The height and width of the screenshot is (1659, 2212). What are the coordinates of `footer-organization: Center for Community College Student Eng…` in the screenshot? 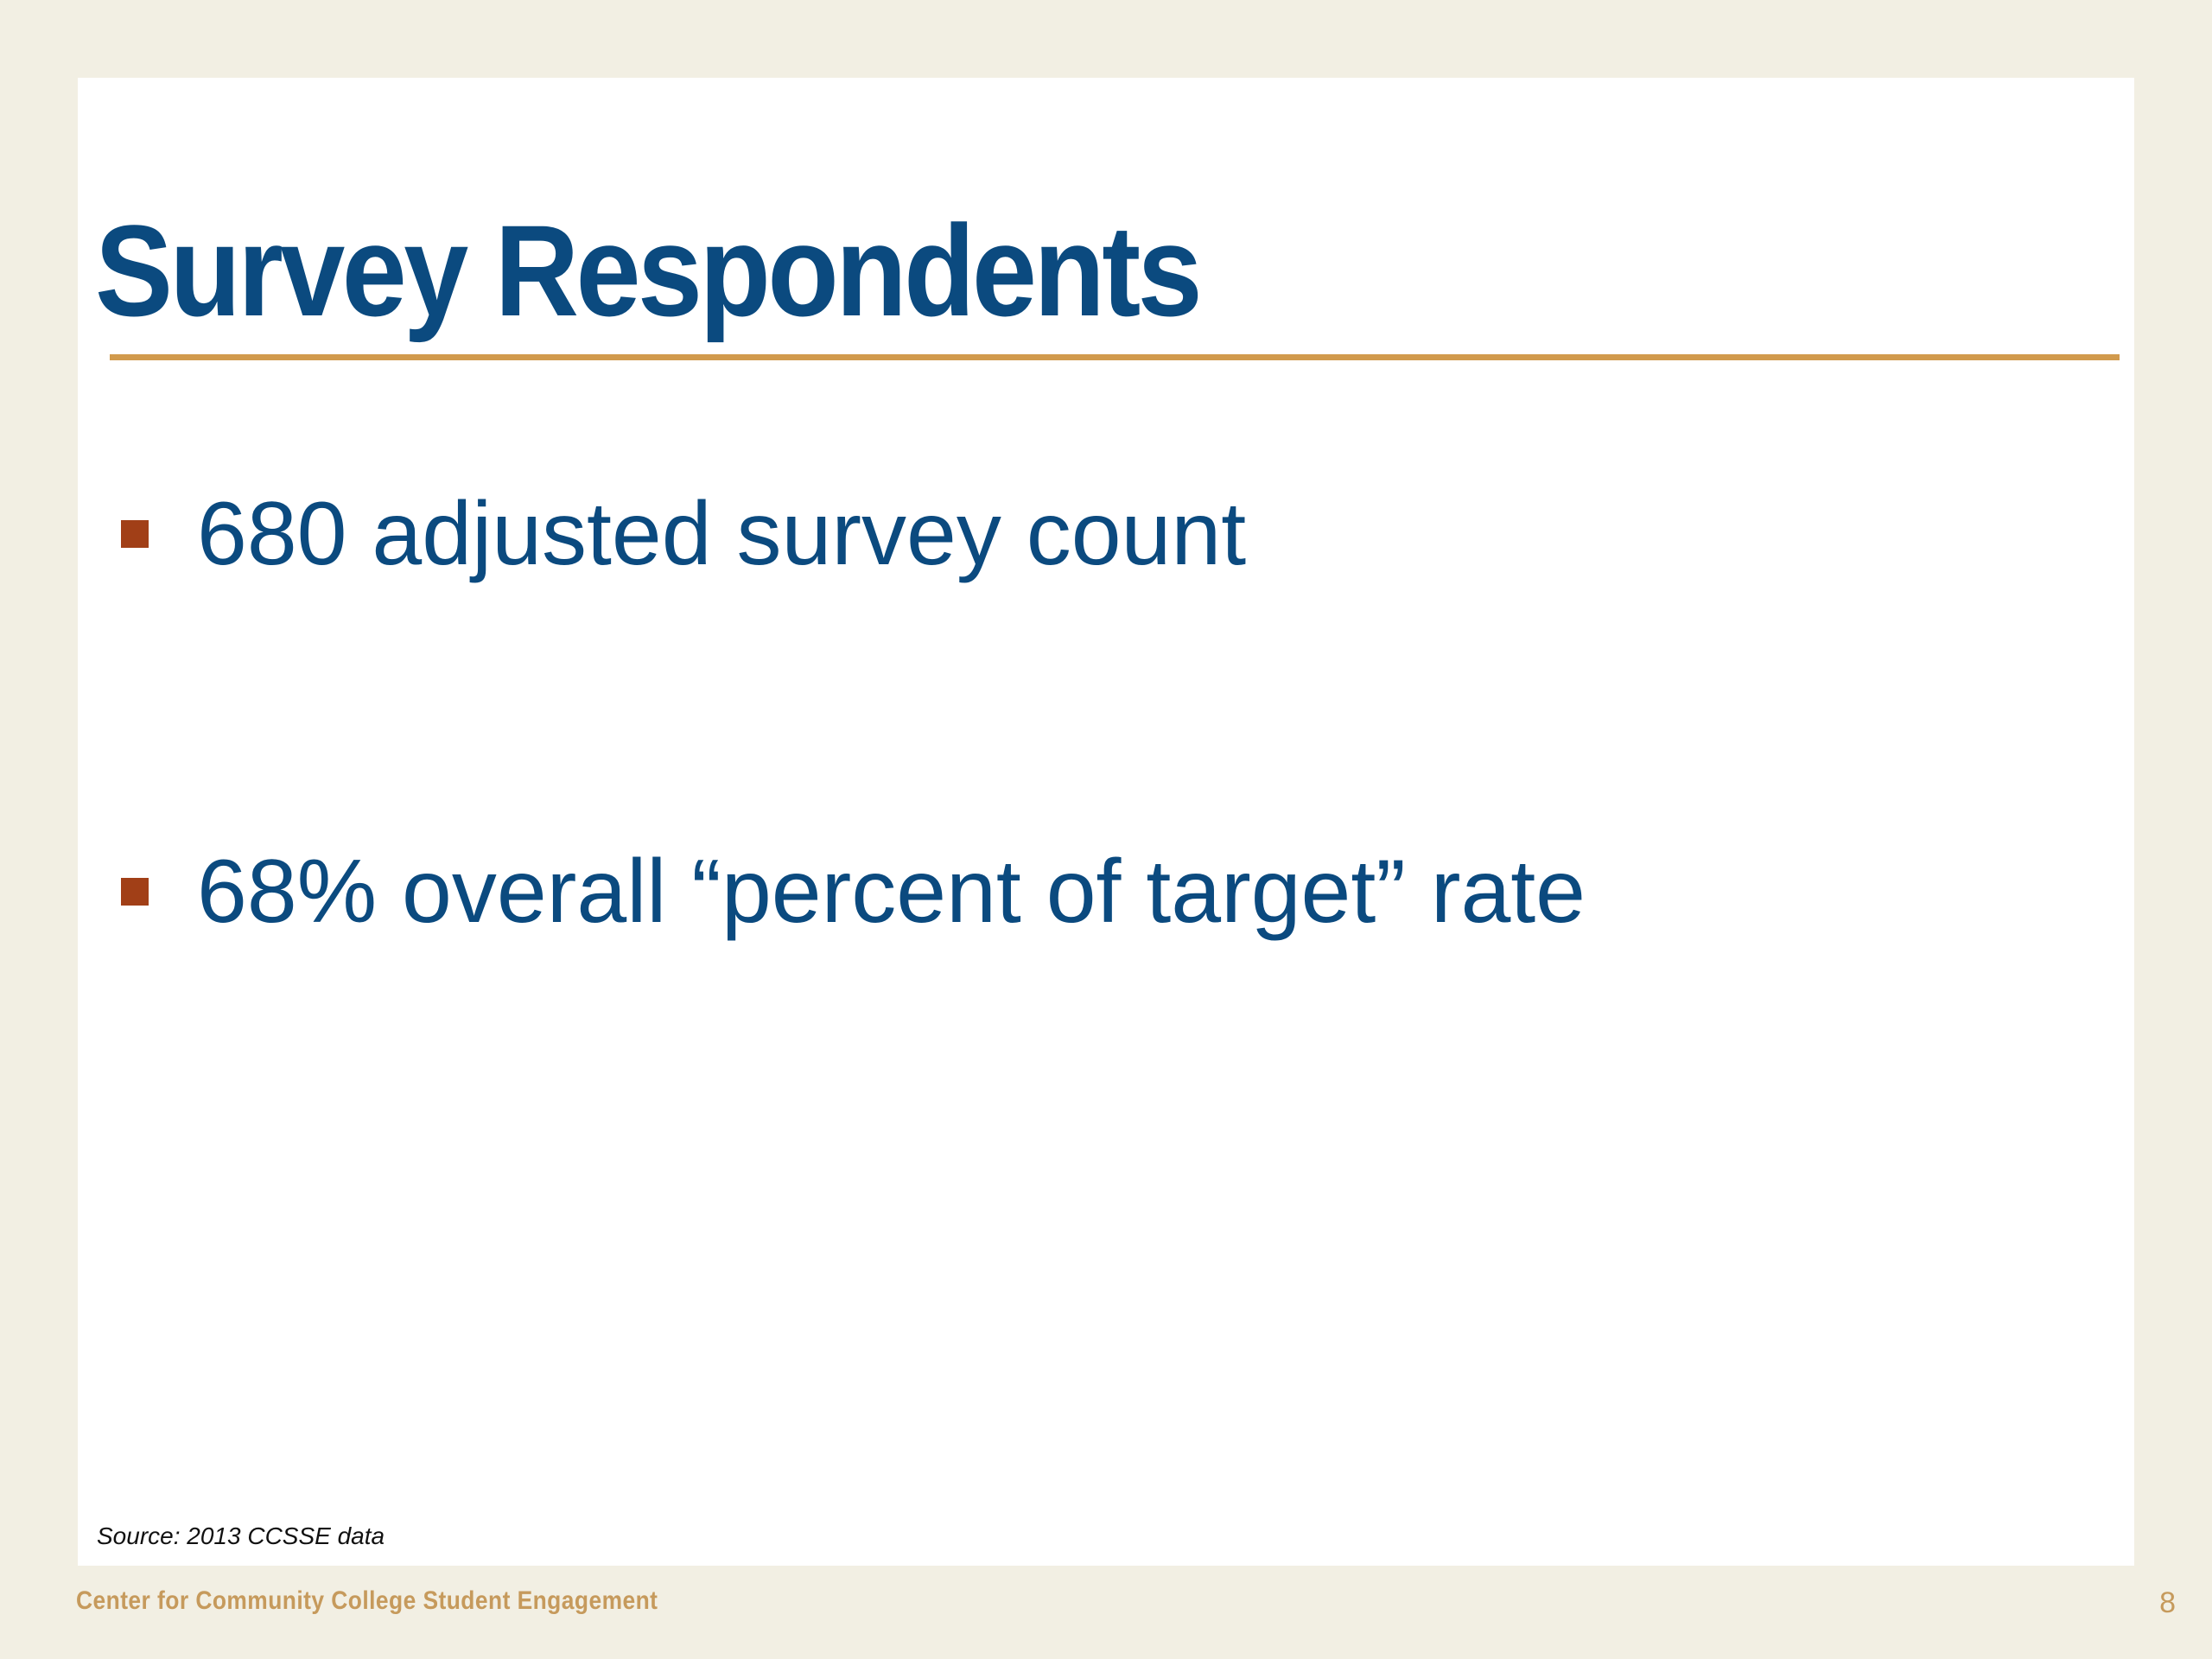 It's located at (367, 1600).